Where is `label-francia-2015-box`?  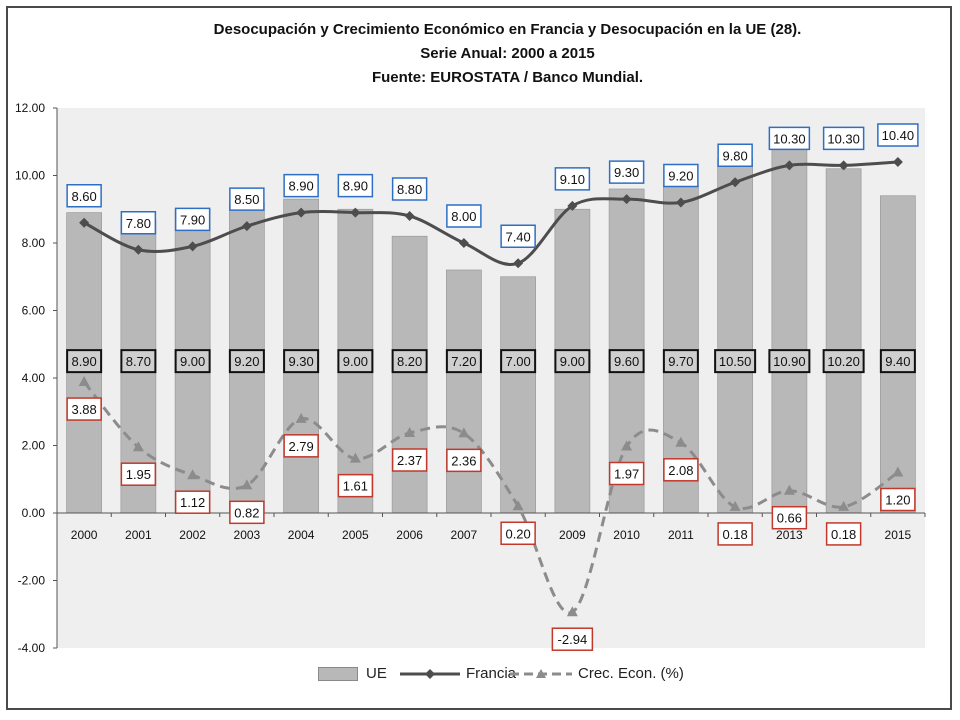 label-francia-2015-box is located at coordinates (898, 135).